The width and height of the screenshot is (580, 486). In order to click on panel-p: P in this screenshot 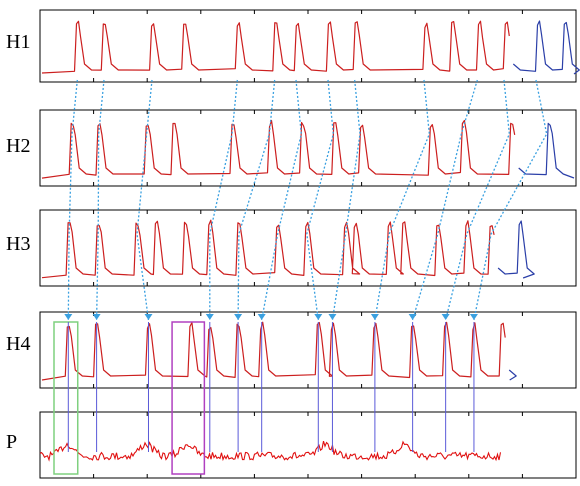, I will do `click(291, 445)`.